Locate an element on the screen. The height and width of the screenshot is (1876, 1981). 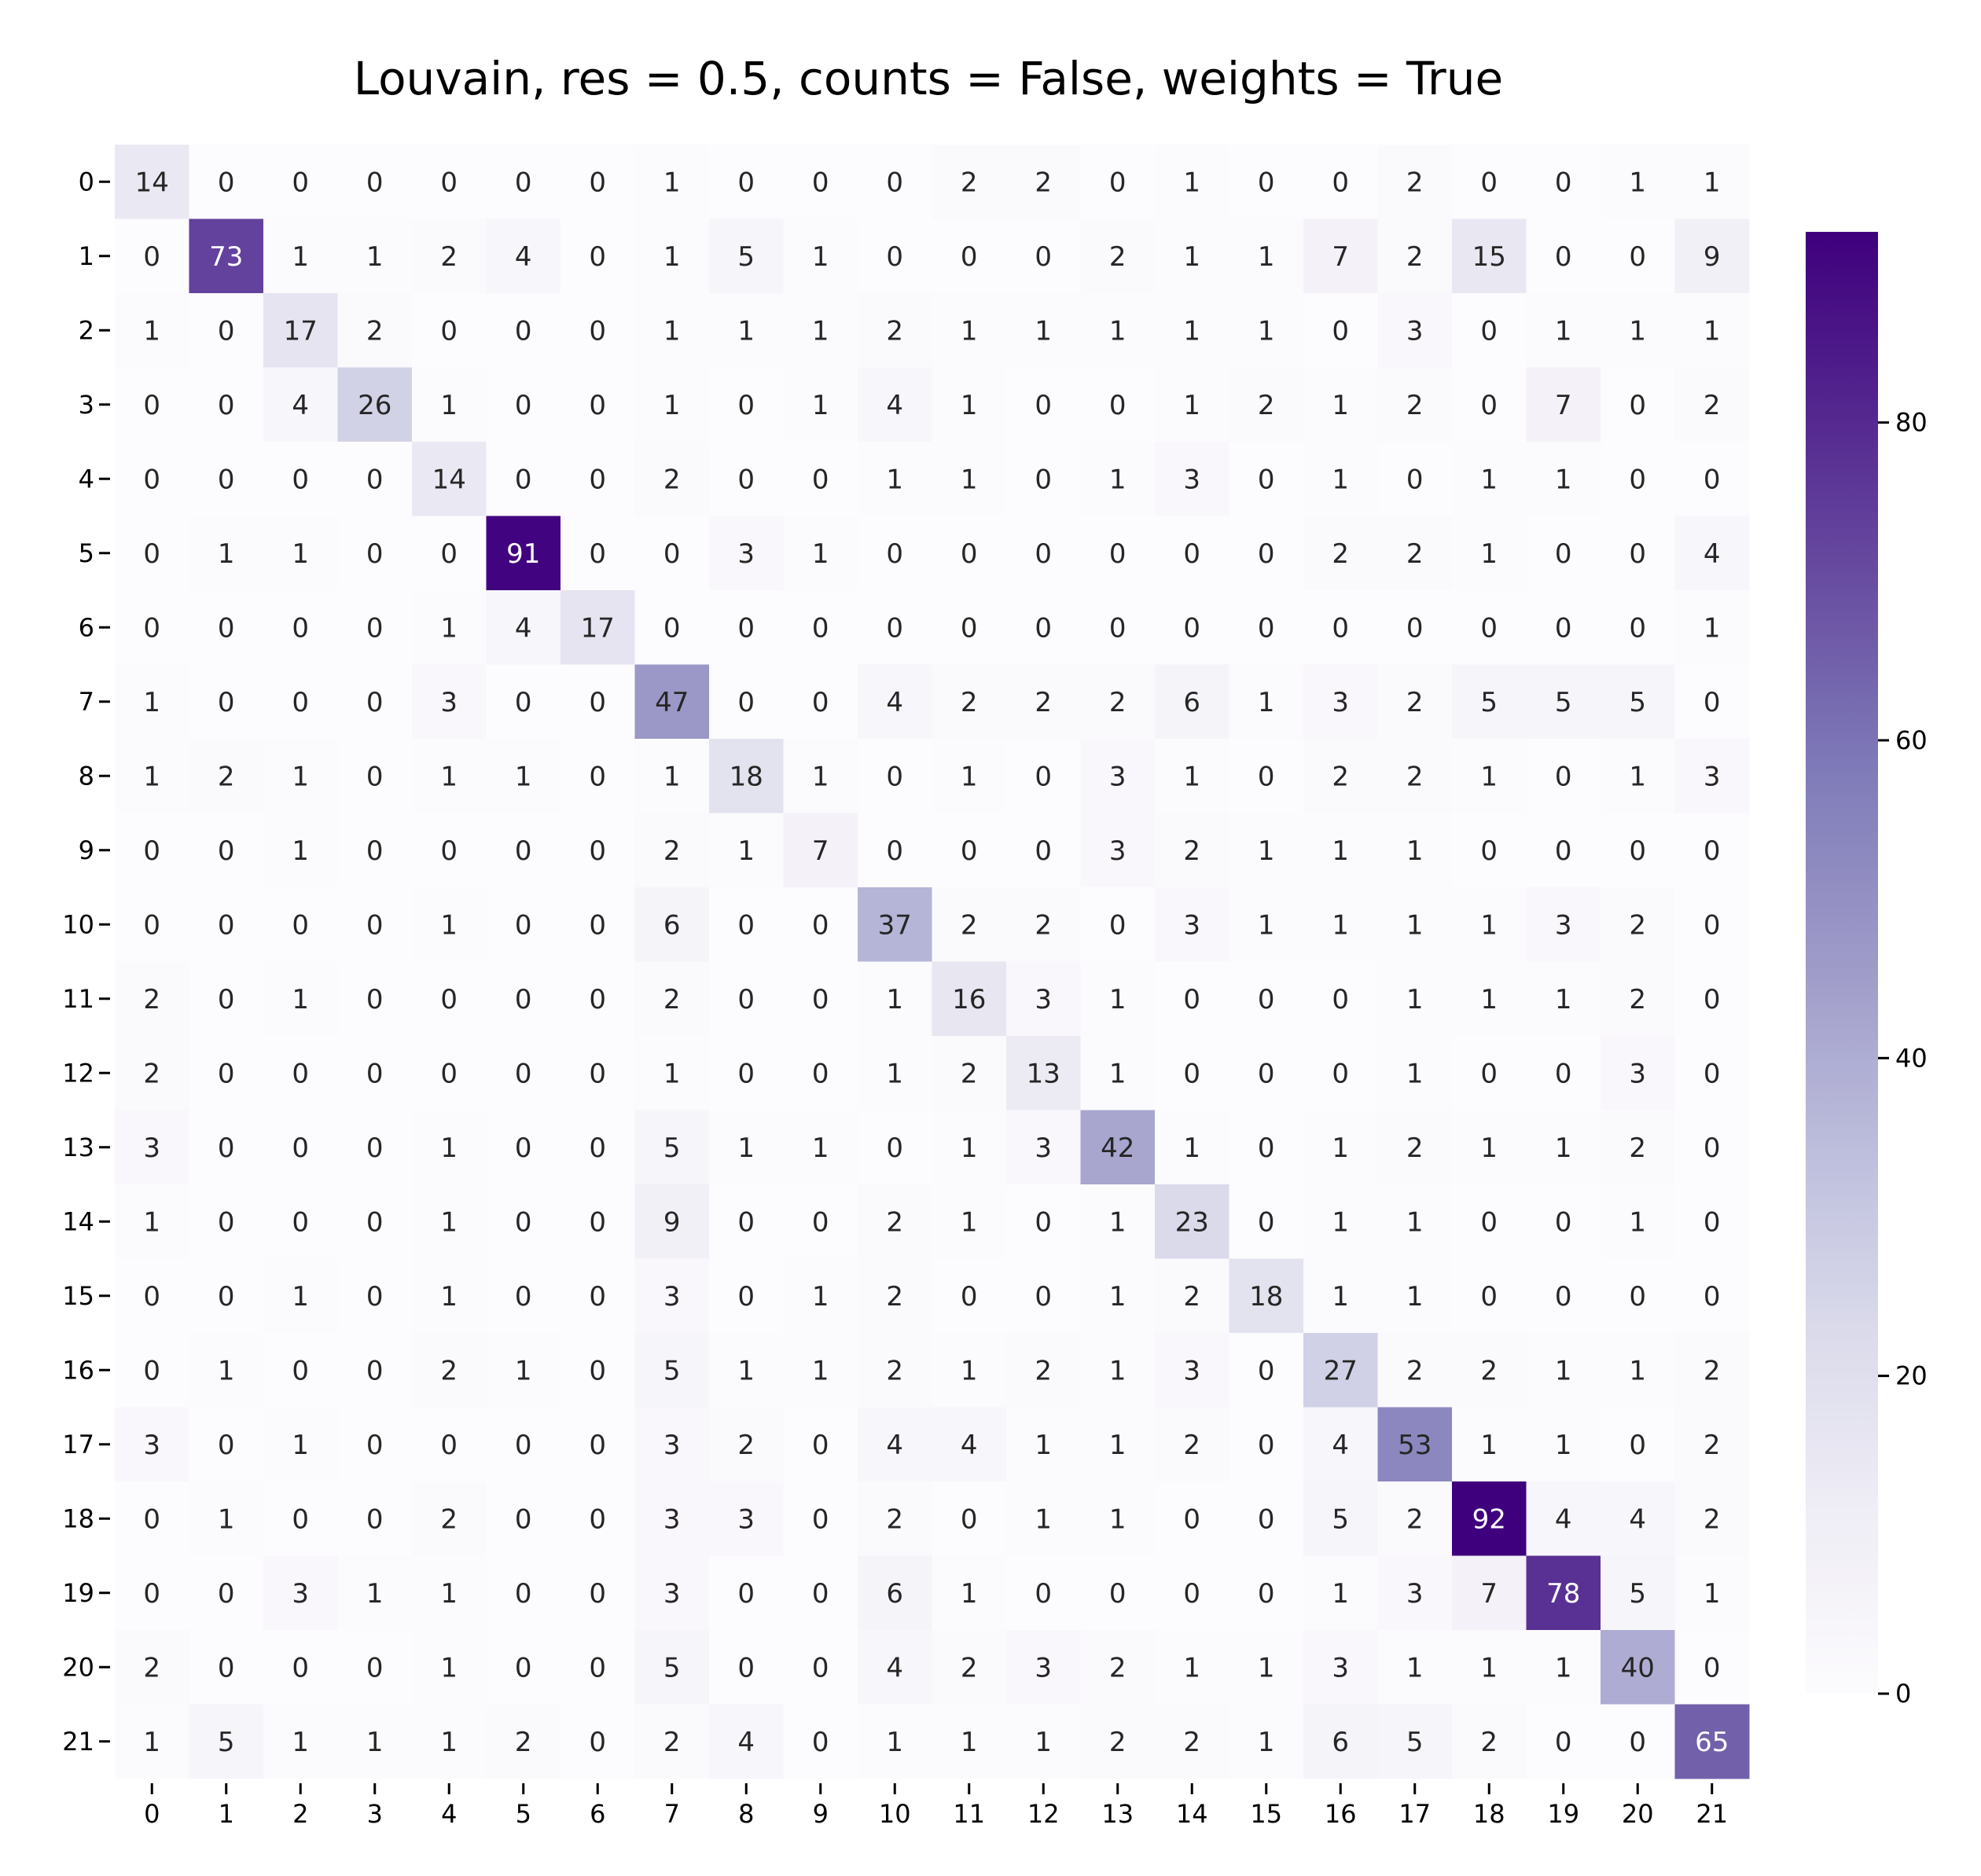
x-tick-label: 16 is located at coordinates (1341, 1814).